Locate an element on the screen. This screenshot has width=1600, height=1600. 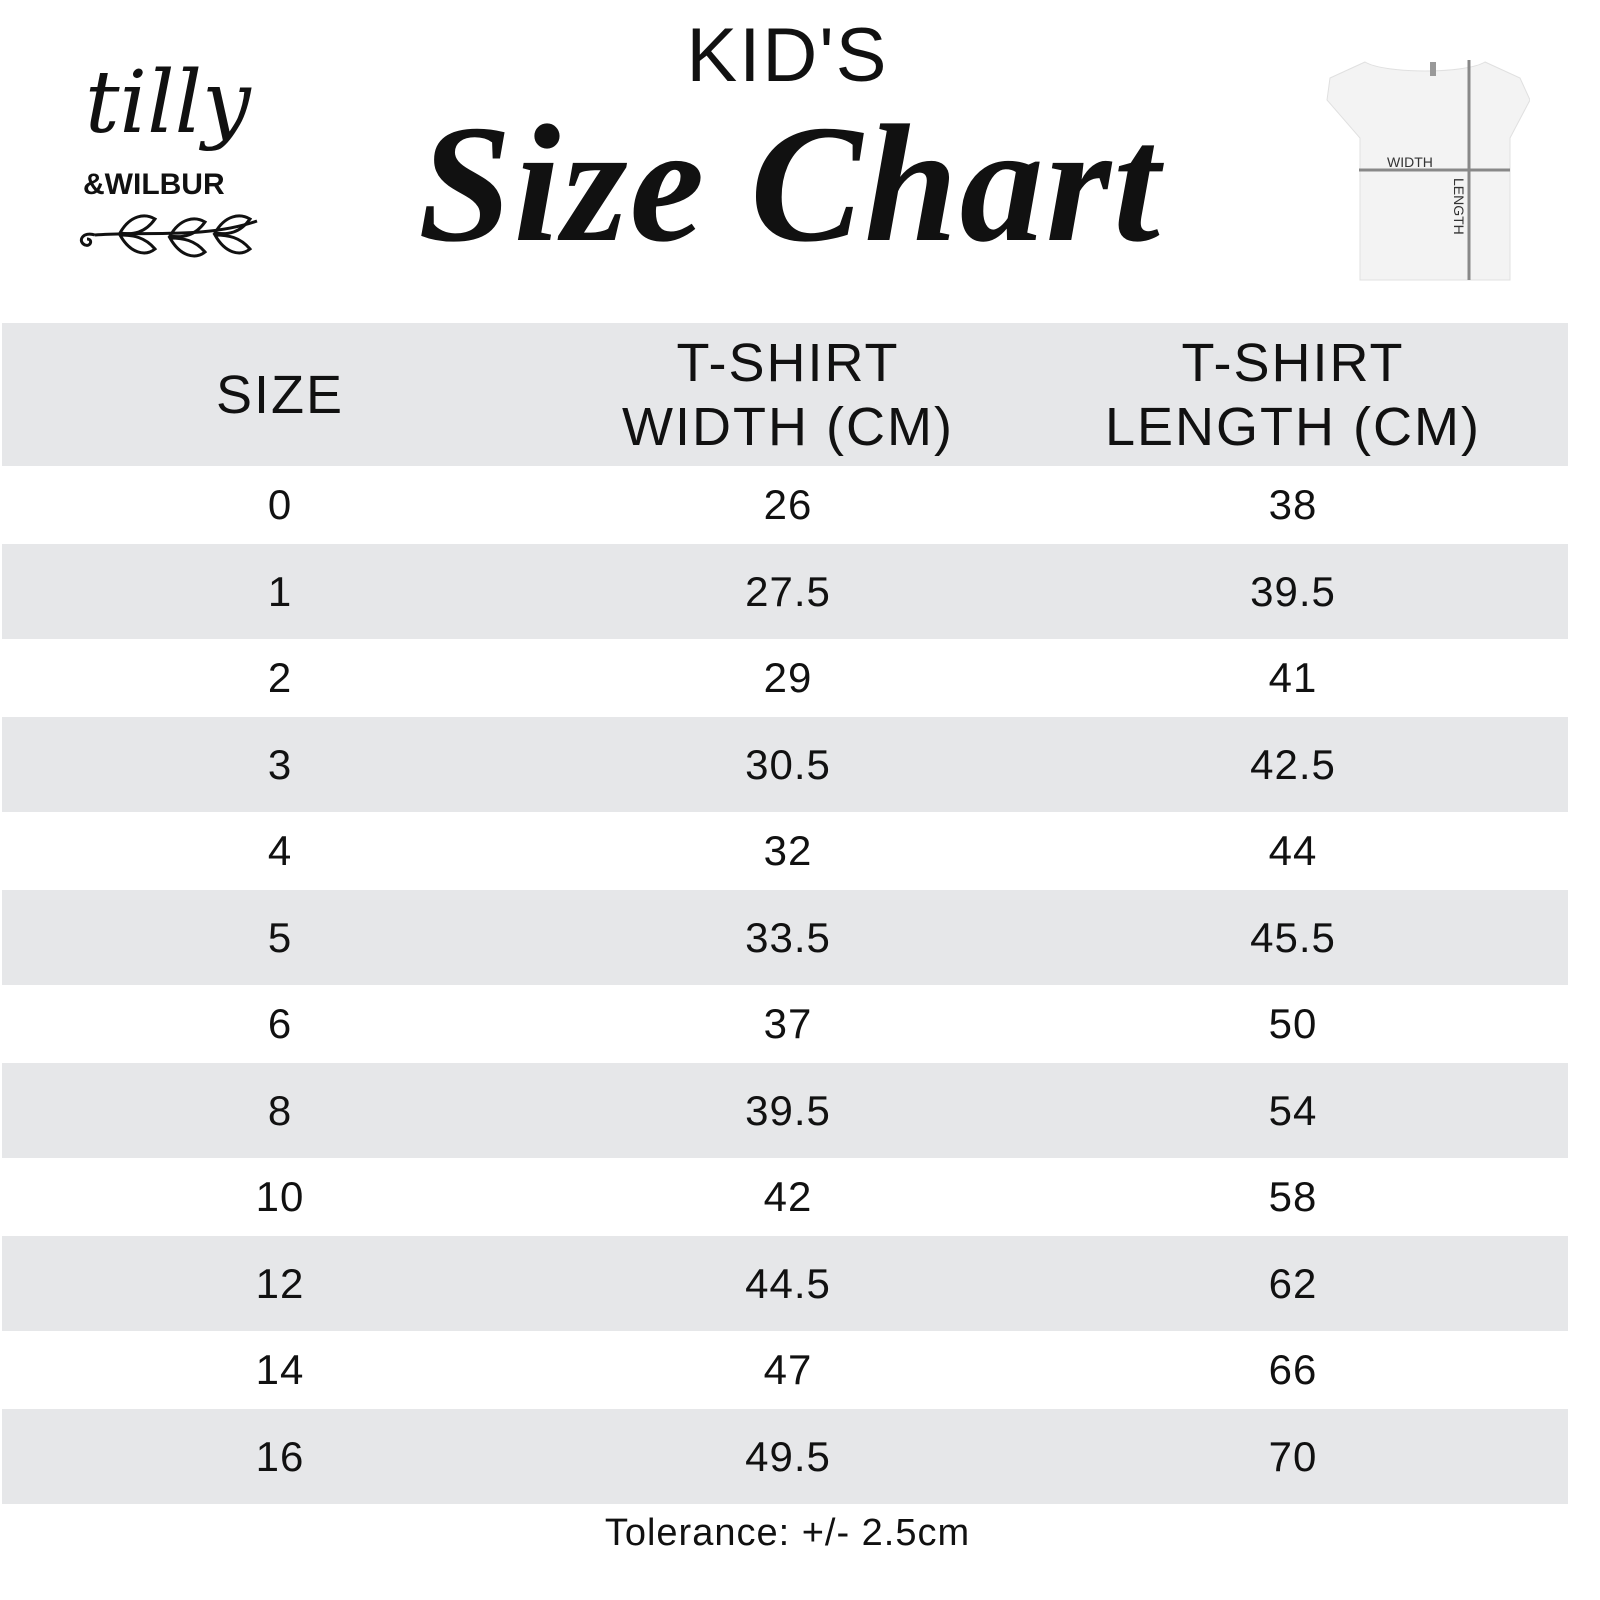
size-cell: 3 is located at coordinates (280, 764).